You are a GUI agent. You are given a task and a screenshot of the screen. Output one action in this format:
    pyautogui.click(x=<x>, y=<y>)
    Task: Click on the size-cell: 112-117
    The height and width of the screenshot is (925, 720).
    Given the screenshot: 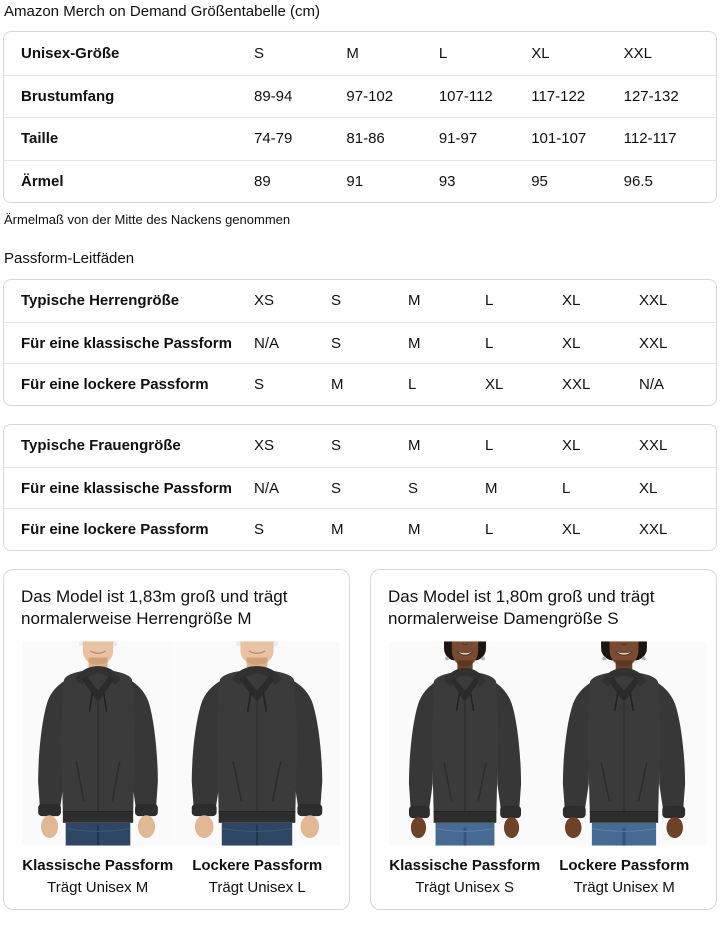 What is the action you would take?
    pyautogui.click(x=650, y=139)
    